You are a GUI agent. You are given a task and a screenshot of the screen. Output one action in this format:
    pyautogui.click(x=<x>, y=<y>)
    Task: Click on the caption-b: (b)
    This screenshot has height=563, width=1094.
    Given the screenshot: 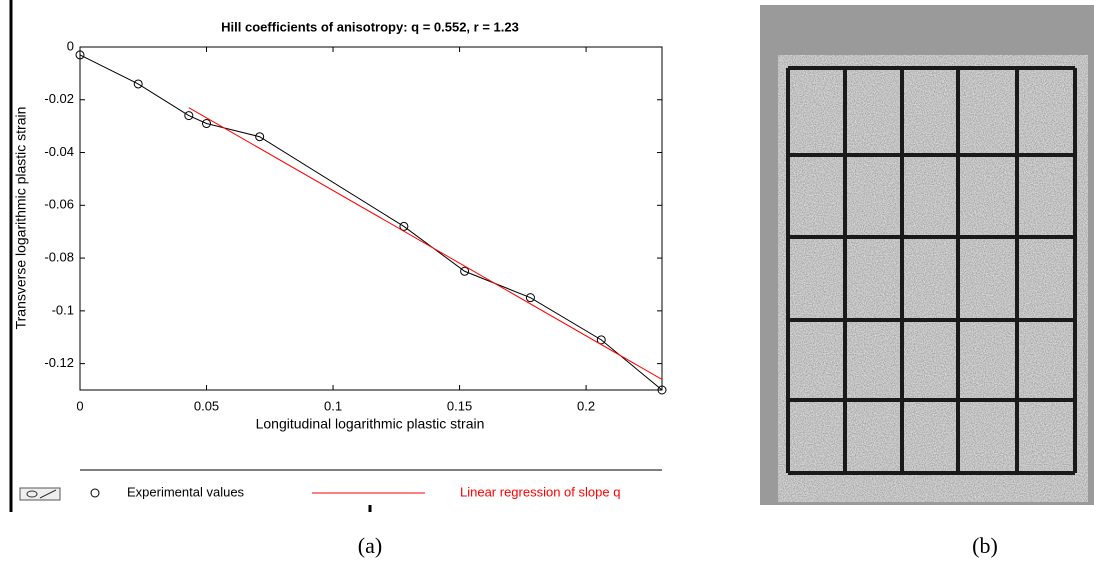 What is the action you would take?
    pyautogui.click(x=985, y=545)
    